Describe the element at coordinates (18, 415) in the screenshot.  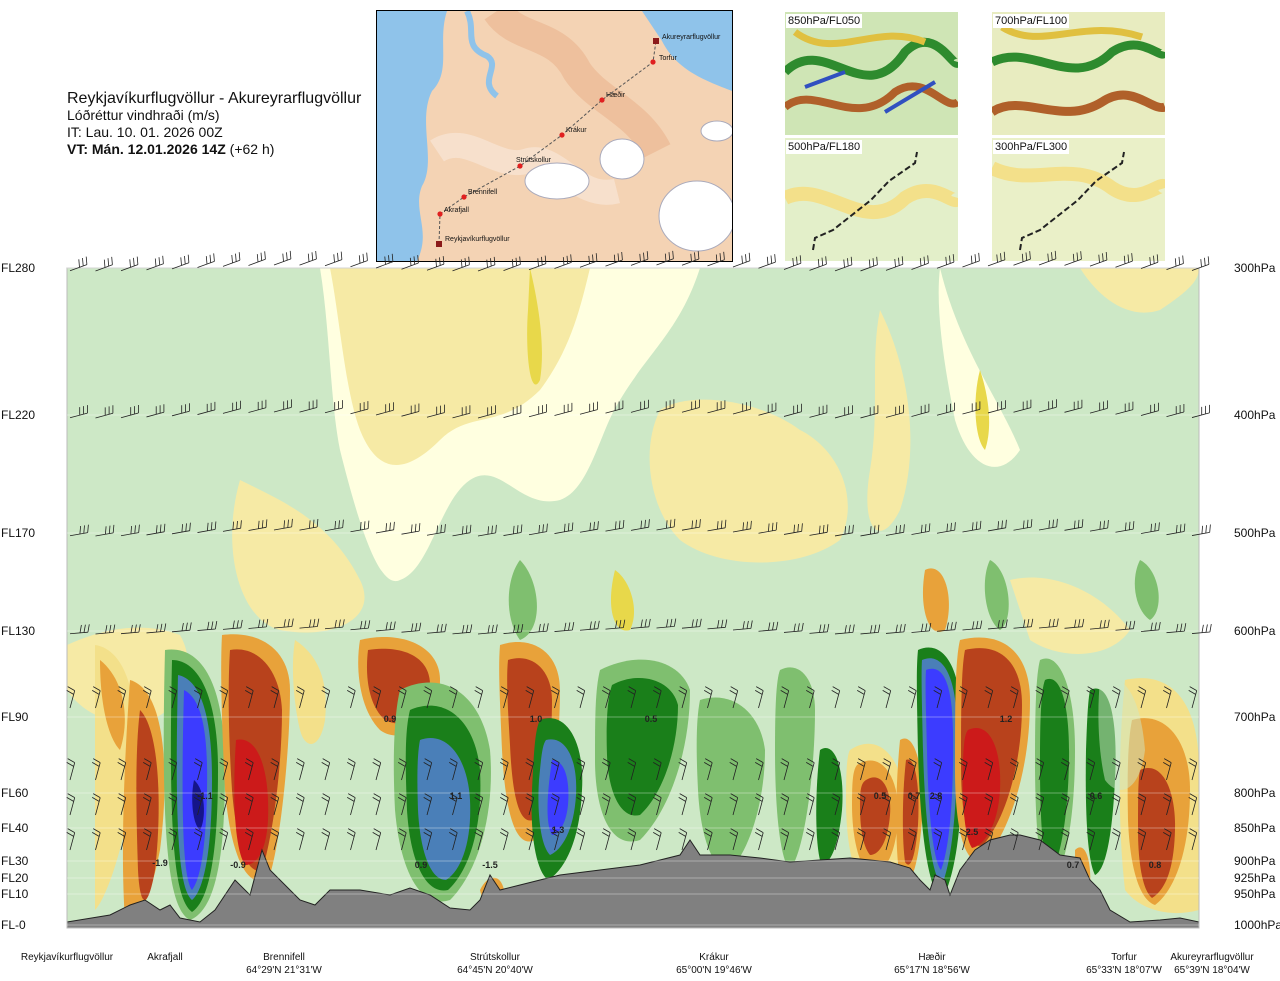
I see `fl-label-fl220: FL220` at that location.